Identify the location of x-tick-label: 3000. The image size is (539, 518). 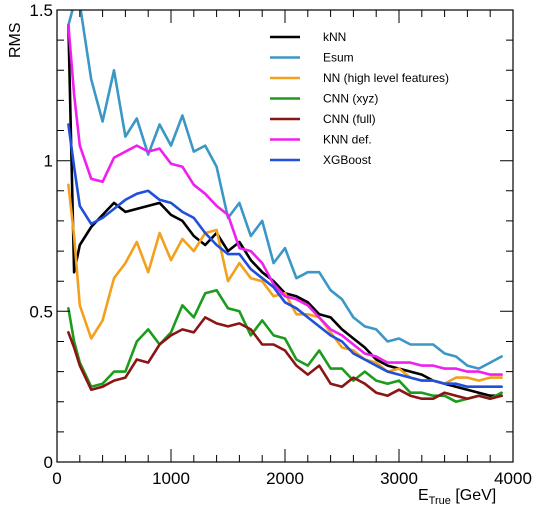
(399, 478).